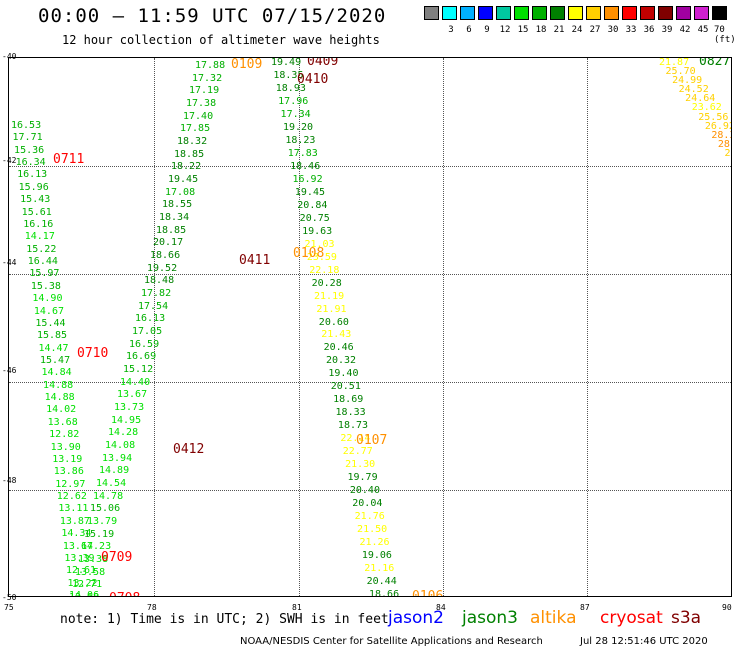 The image size is (740, 650). What do you see at coordinates (369, 517) in the screenshot?
I see `wave-height-reading: 21.76` at bounding box center [369, 517].